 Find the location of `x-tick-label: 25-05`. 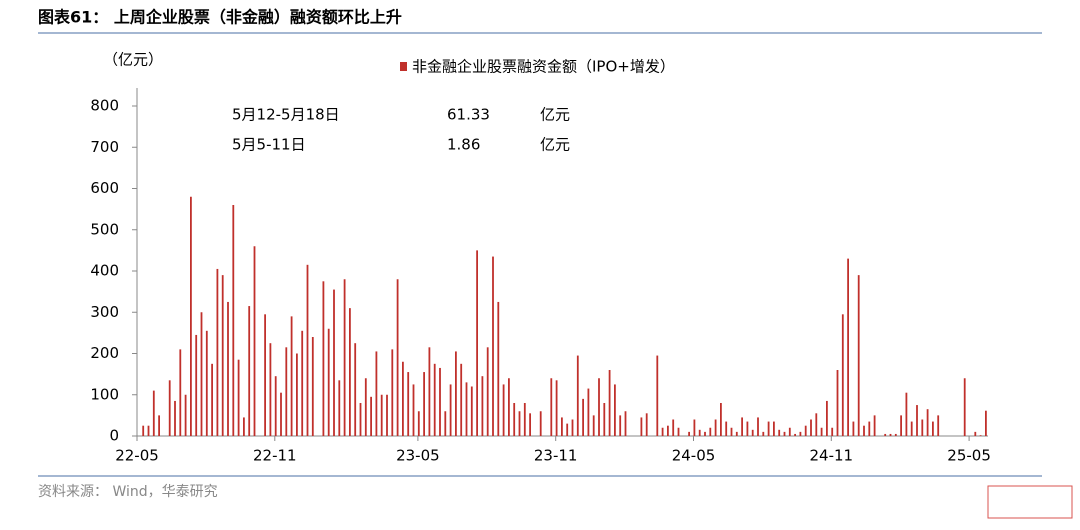

x-tick-label: 25-05 is located at coordinates (969, 456).